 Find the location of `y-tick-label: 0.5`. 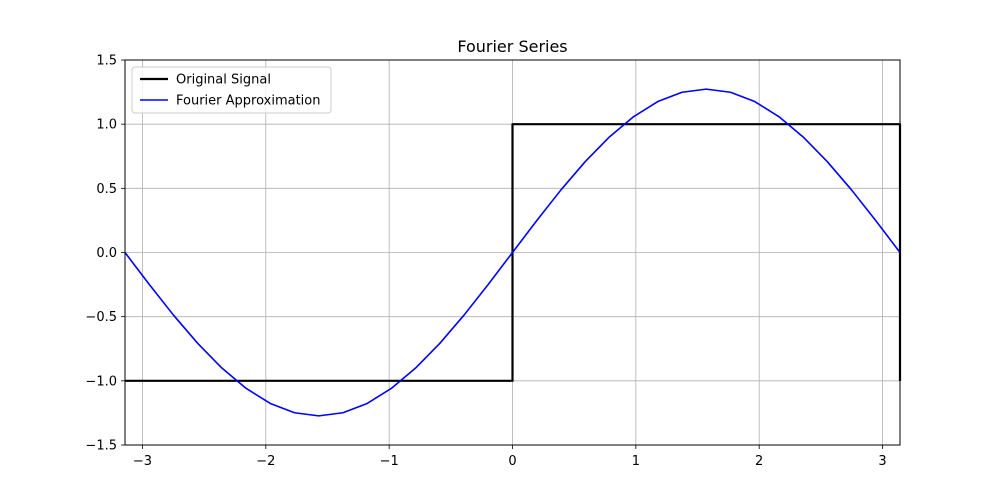

y-tick-label: 0.5 is located at coordinates (106, 189).